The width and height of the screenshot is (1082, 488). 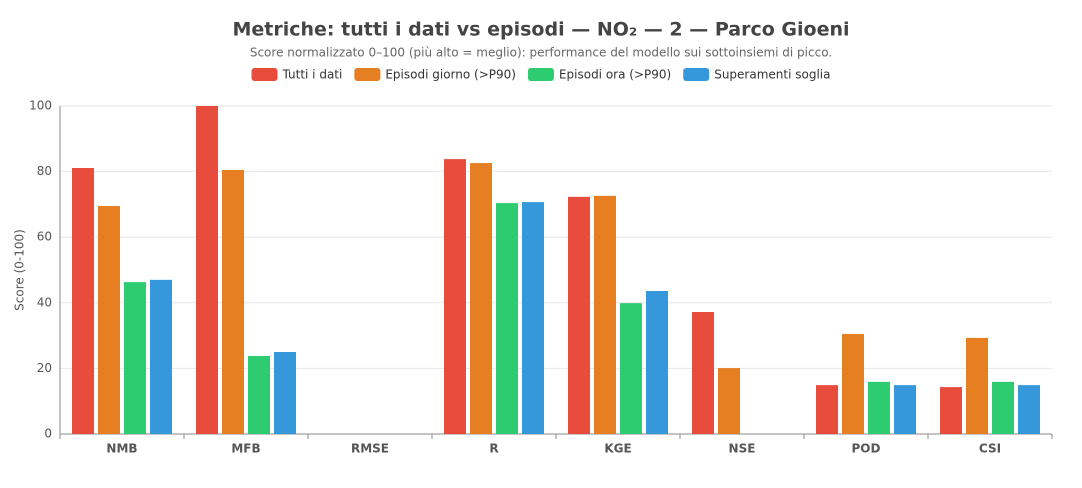 I want to click on x-tick-label: NSE, so click(x=742, y=449).